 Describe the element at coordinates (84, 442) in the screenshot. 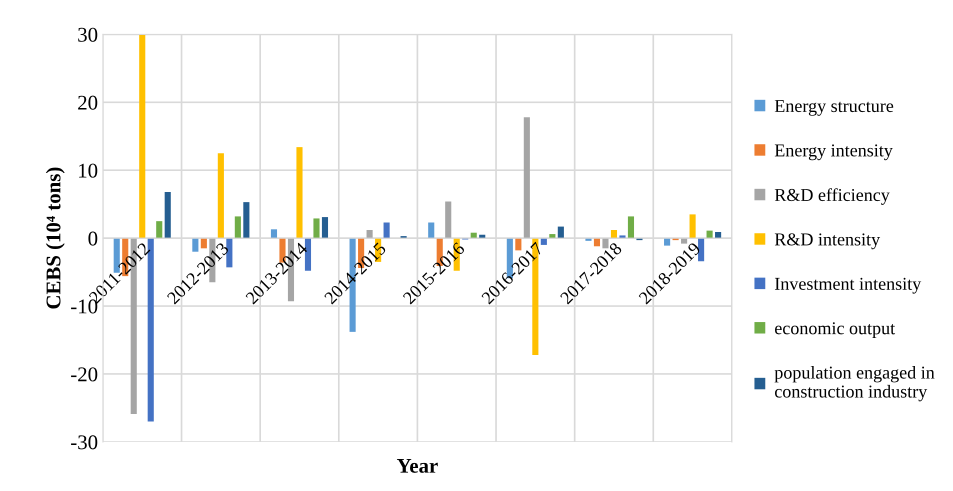

I see `y-tick-label: -30` at that location.